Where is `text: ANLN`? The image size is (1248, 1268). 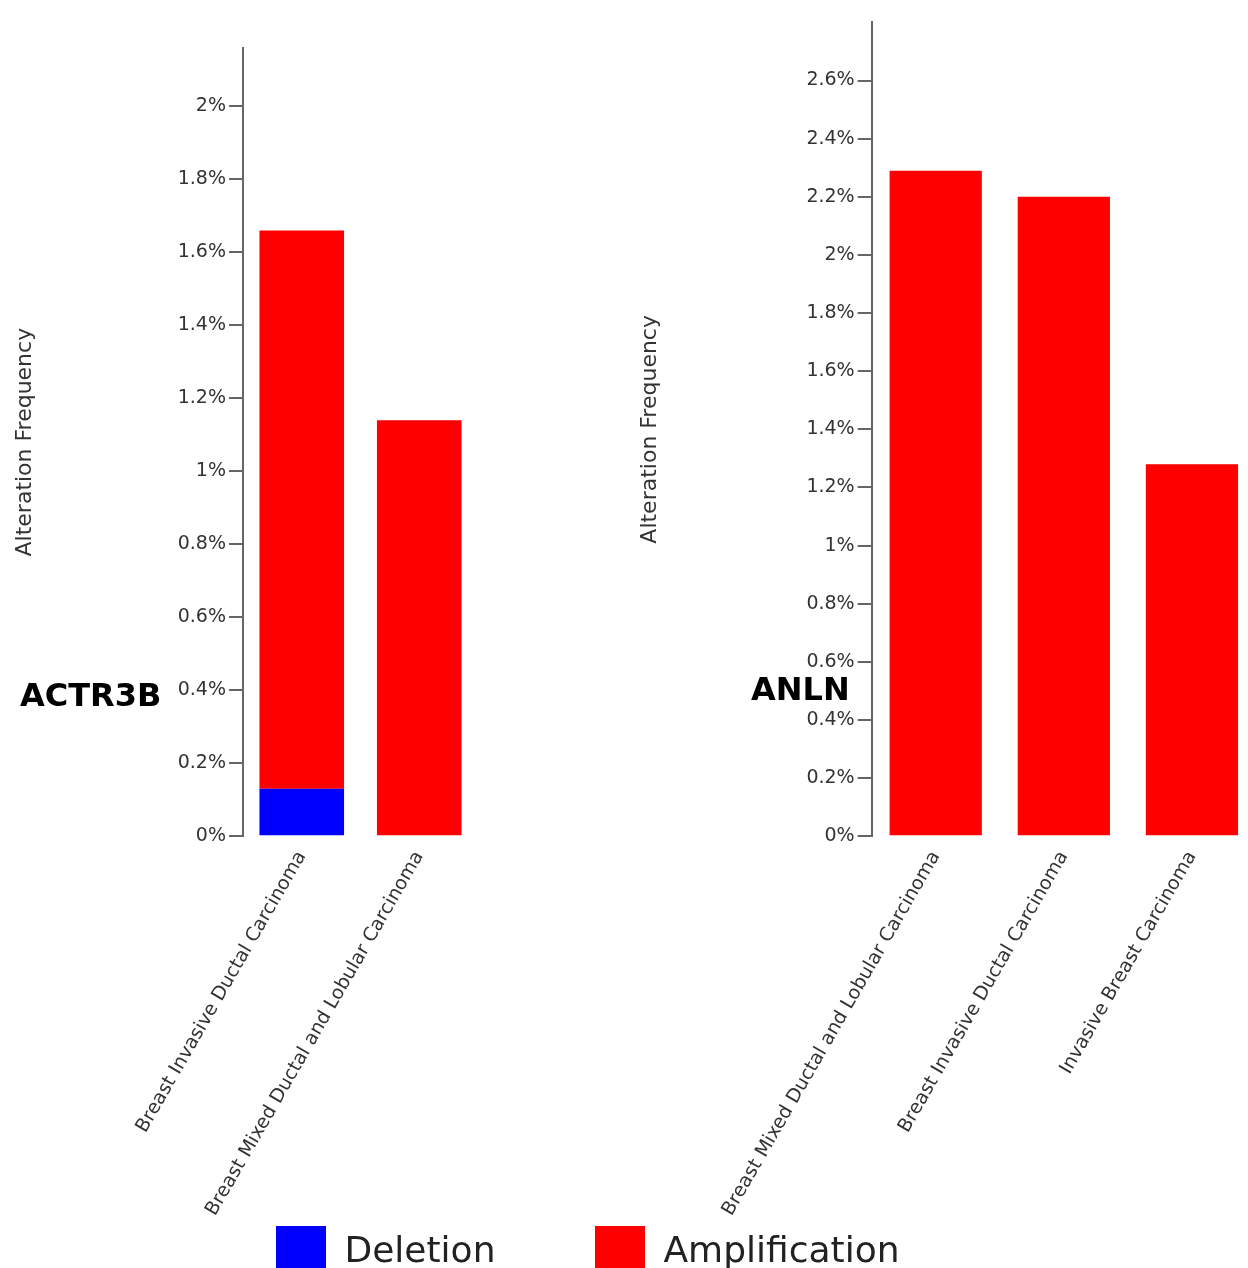
text: ANLN is located at coordinates (800, 689).